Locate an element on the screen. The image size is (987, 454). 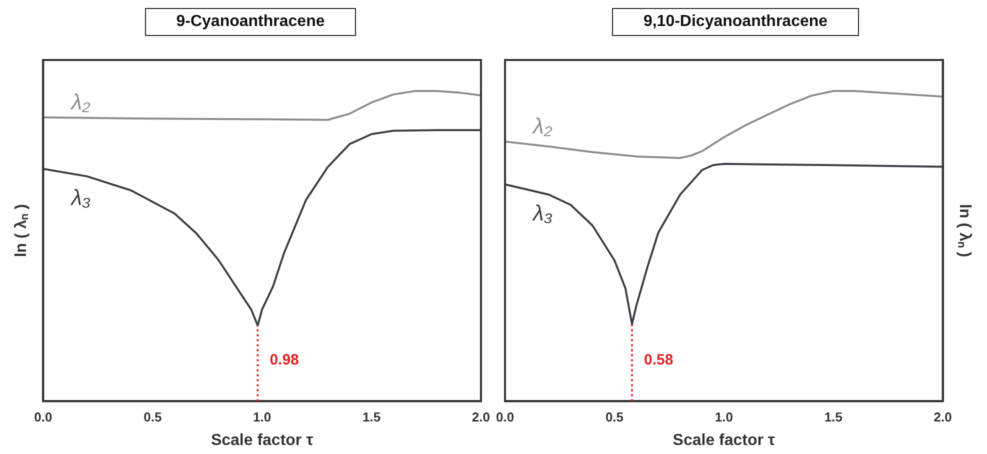
chart-title: 9-Cyanoanthracene is located at coordinates (250, 22).